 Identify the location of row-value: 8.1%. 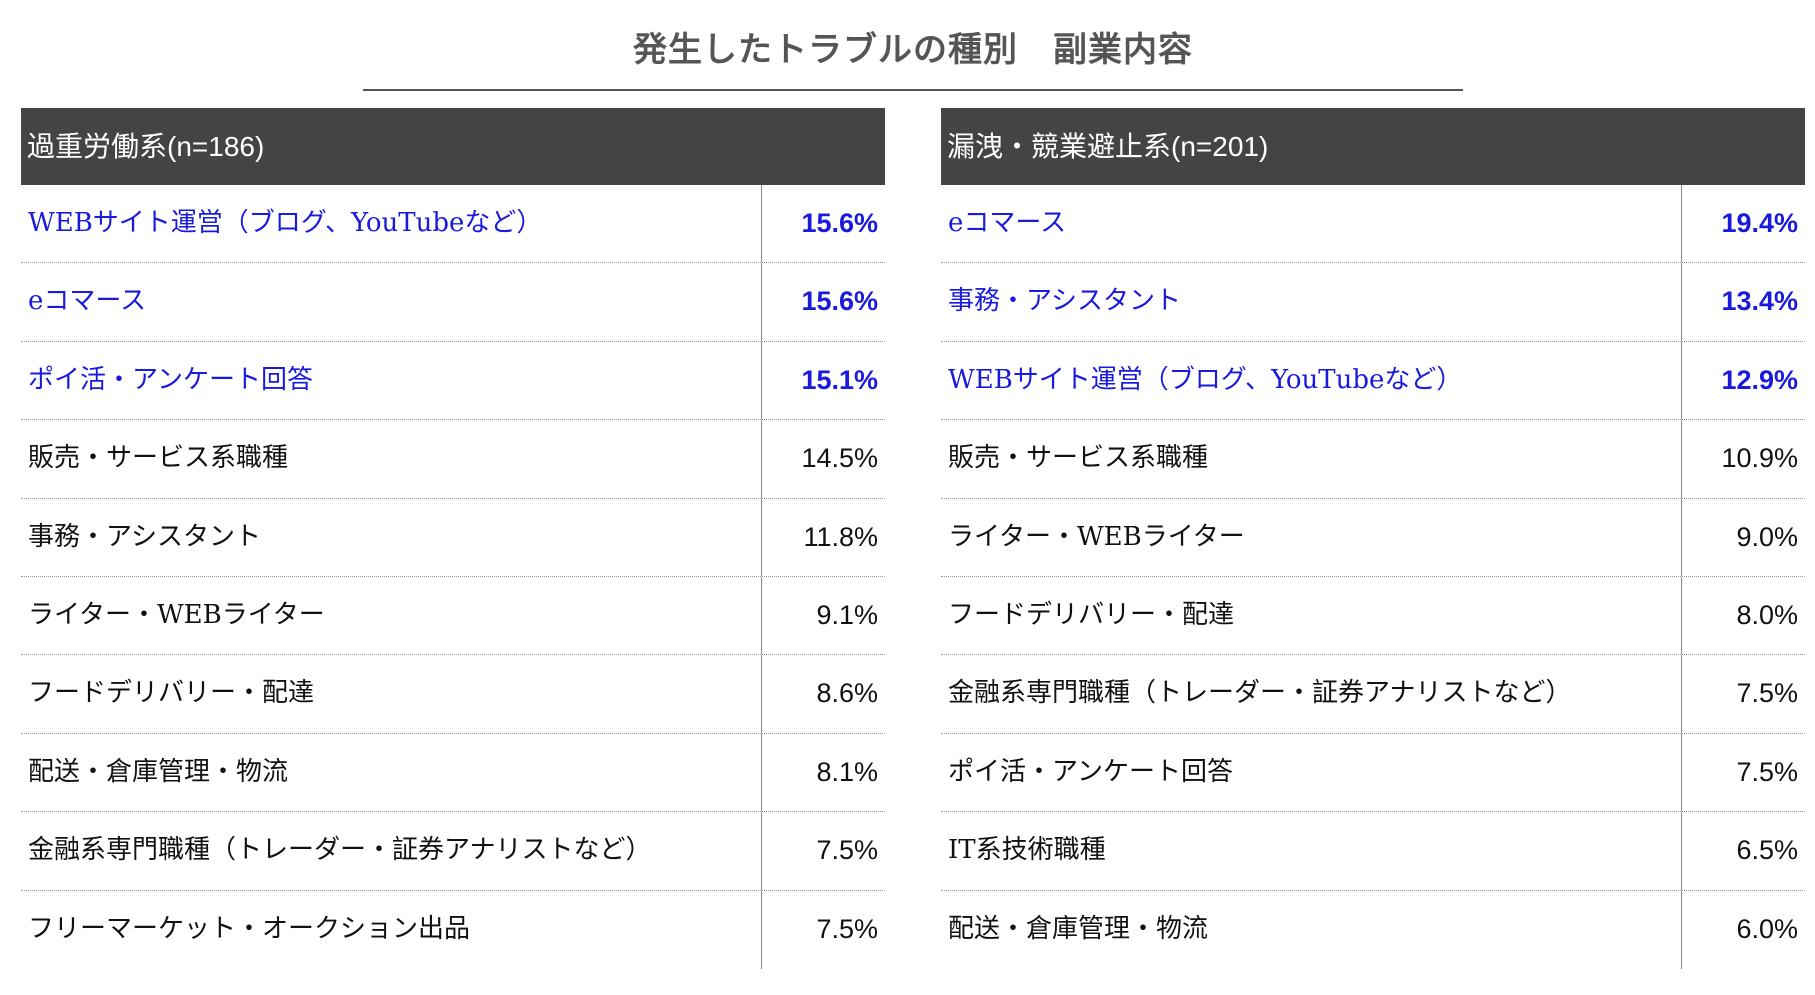
(847, 771).